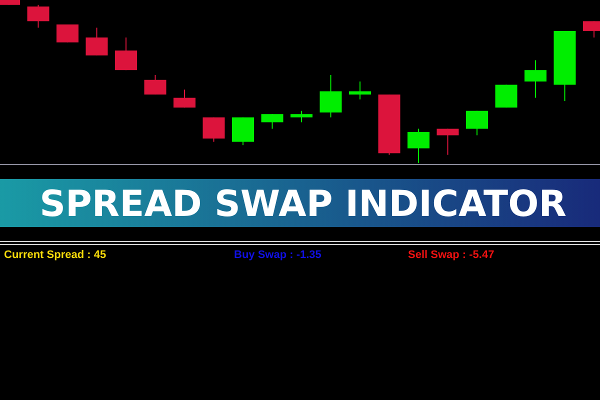  I want to click on text: Sell Swap : -5.47, so click(451, 255).